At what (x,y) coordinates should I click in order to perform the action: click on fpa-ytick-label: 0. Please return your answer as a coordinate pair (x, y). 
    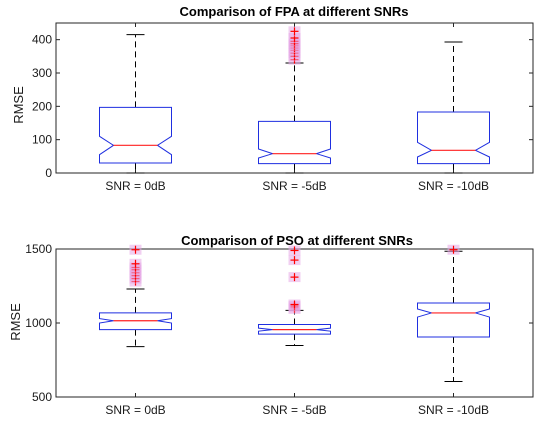
    Looking at the image, I should click on (48, 173).